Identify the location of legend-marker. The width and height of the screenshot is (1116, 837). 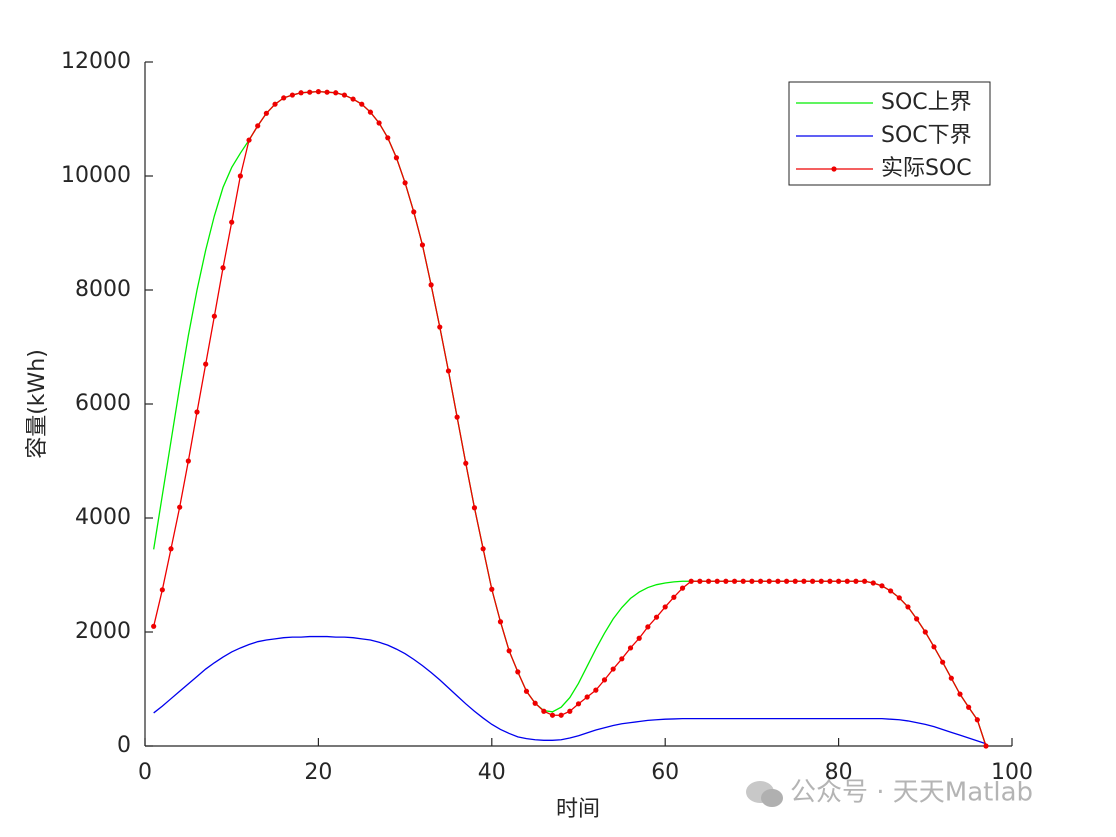
(834, 169).